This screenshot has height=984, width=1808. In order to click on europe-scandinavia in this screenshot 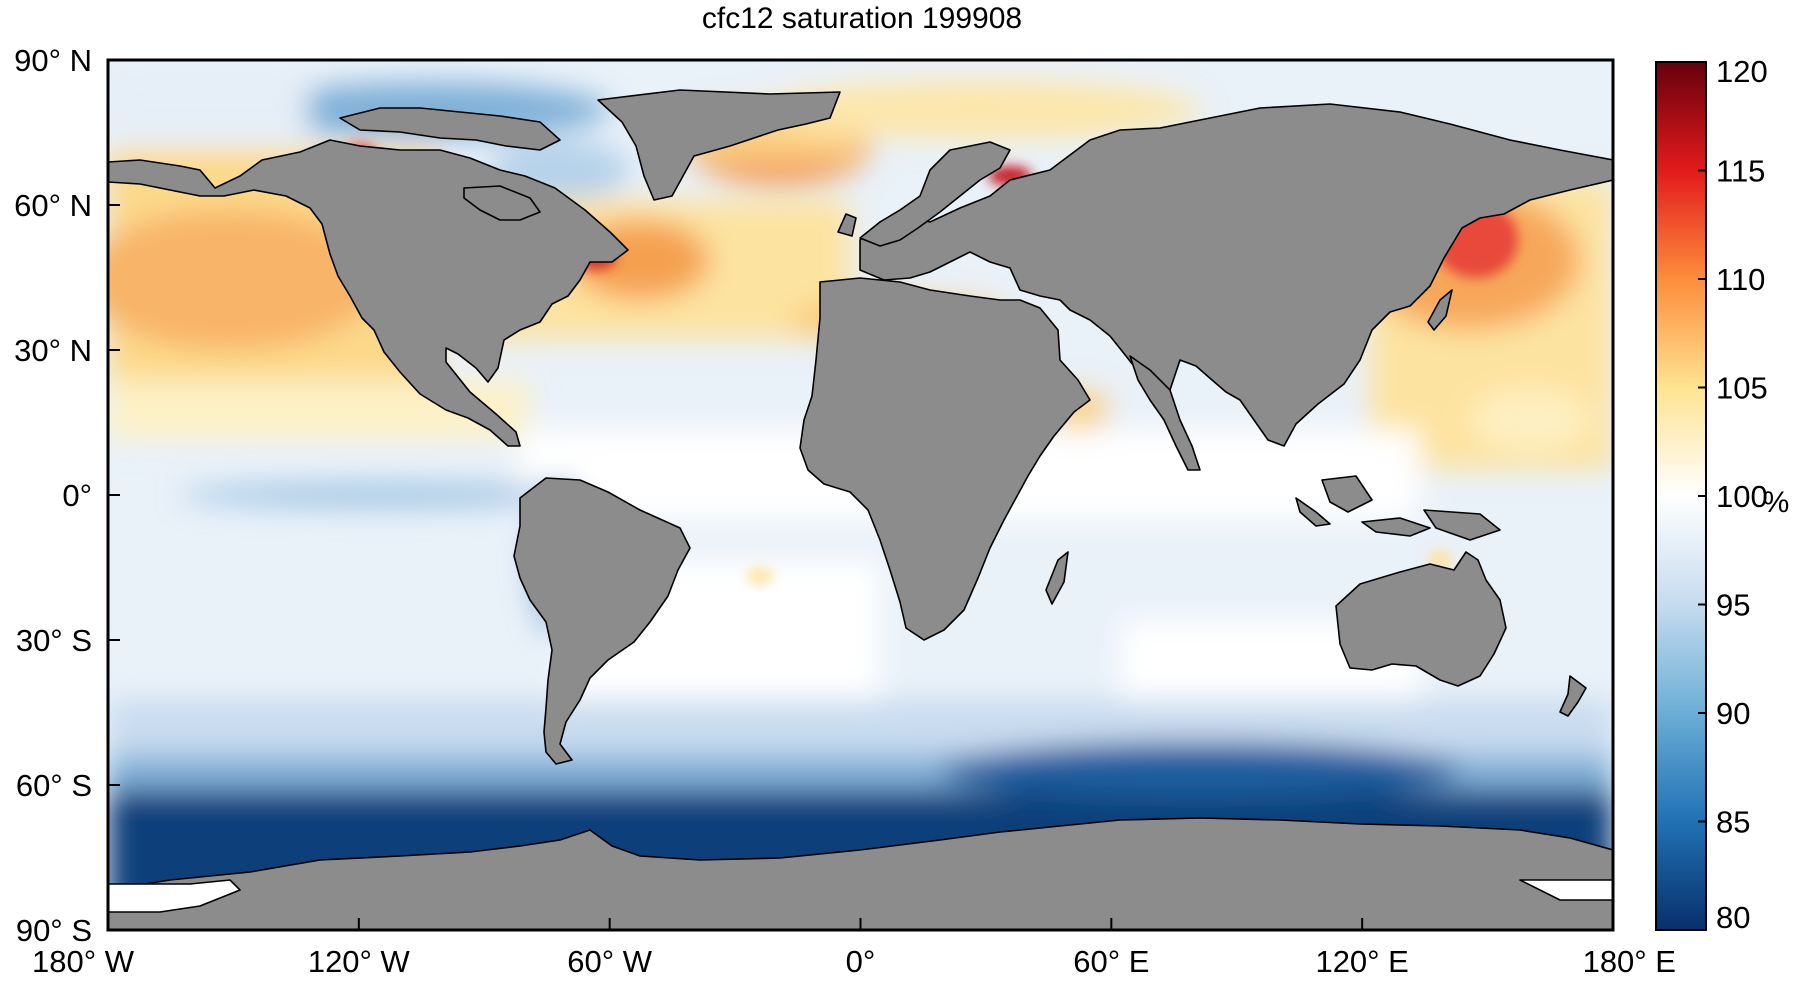, I will do `click(935, 194)`.